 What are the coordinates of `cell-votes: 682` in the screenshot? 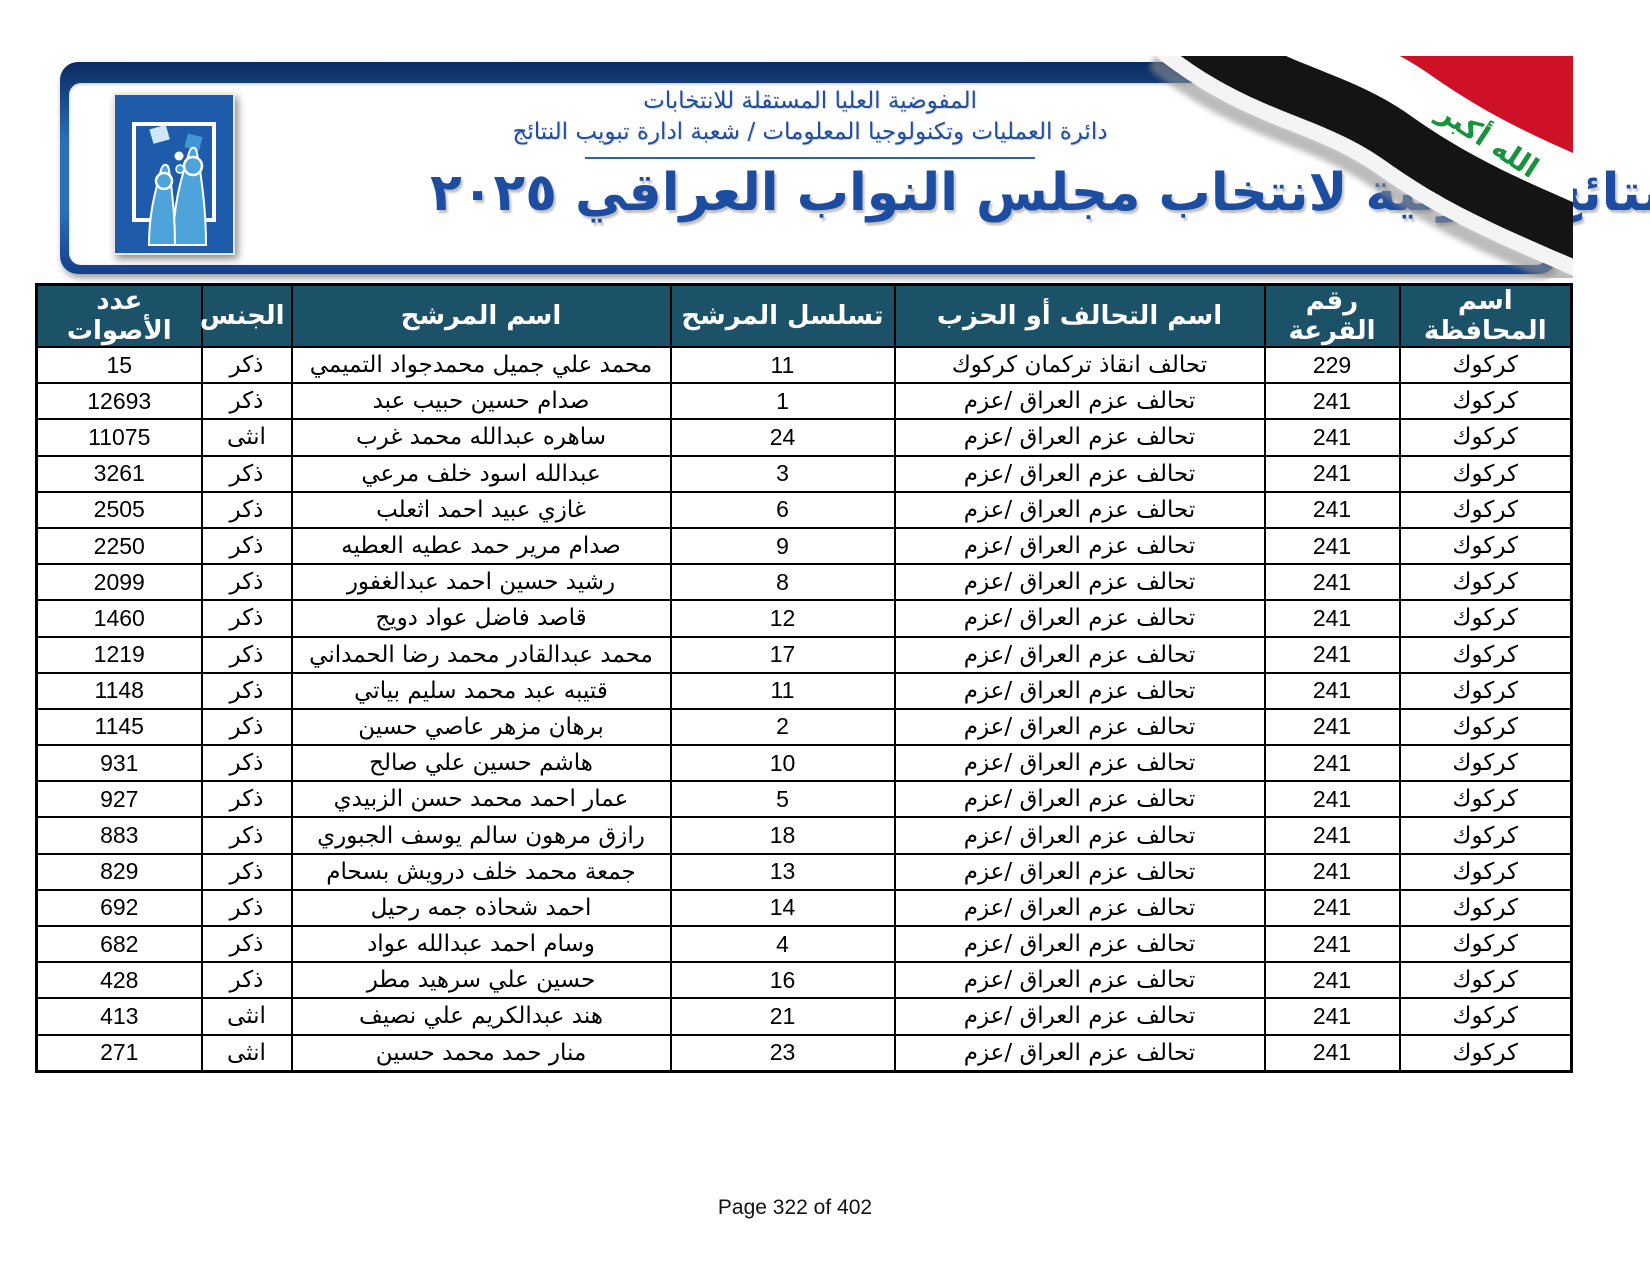 It's located at (119, 944).